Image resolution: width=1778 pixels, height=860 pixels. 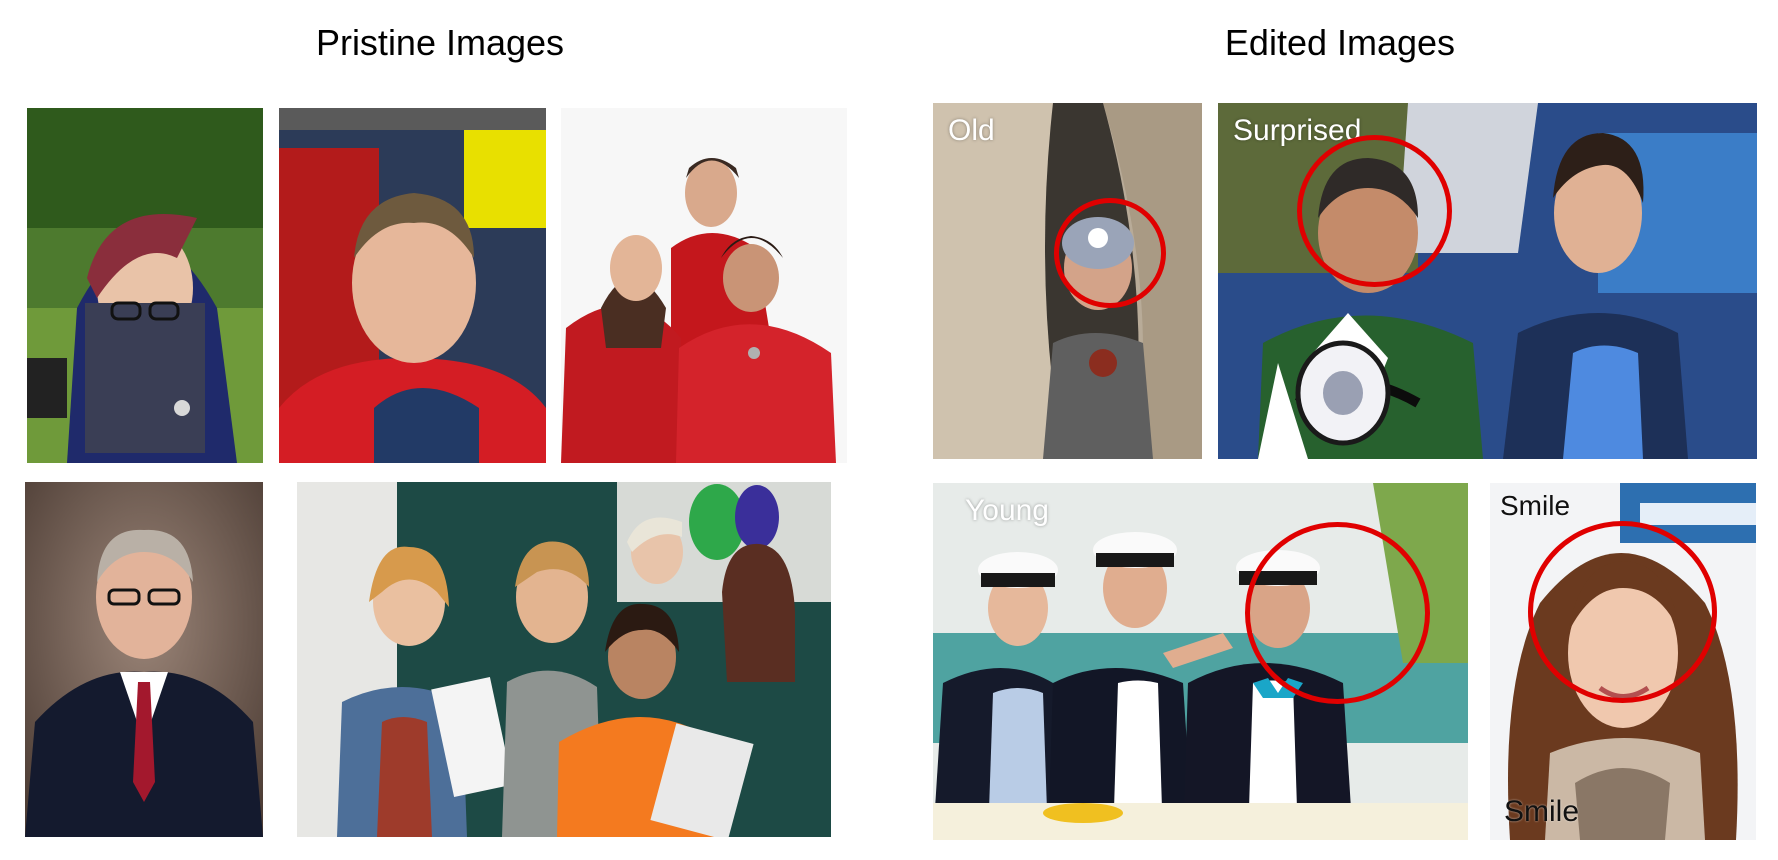 I want to click on edited-label-smile-top: Smile, so click(x=1535, y=505).